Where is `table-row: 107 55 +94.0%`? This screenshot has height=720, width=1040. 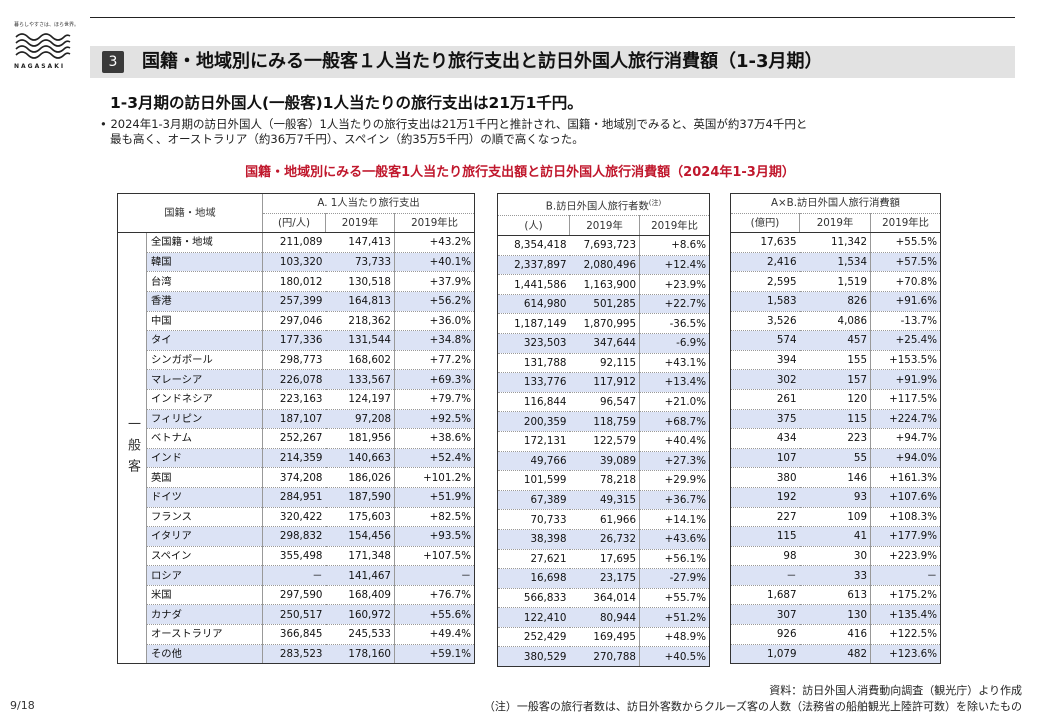 table-row: 107 55 +94.0% is located at coordinates (836, 458).